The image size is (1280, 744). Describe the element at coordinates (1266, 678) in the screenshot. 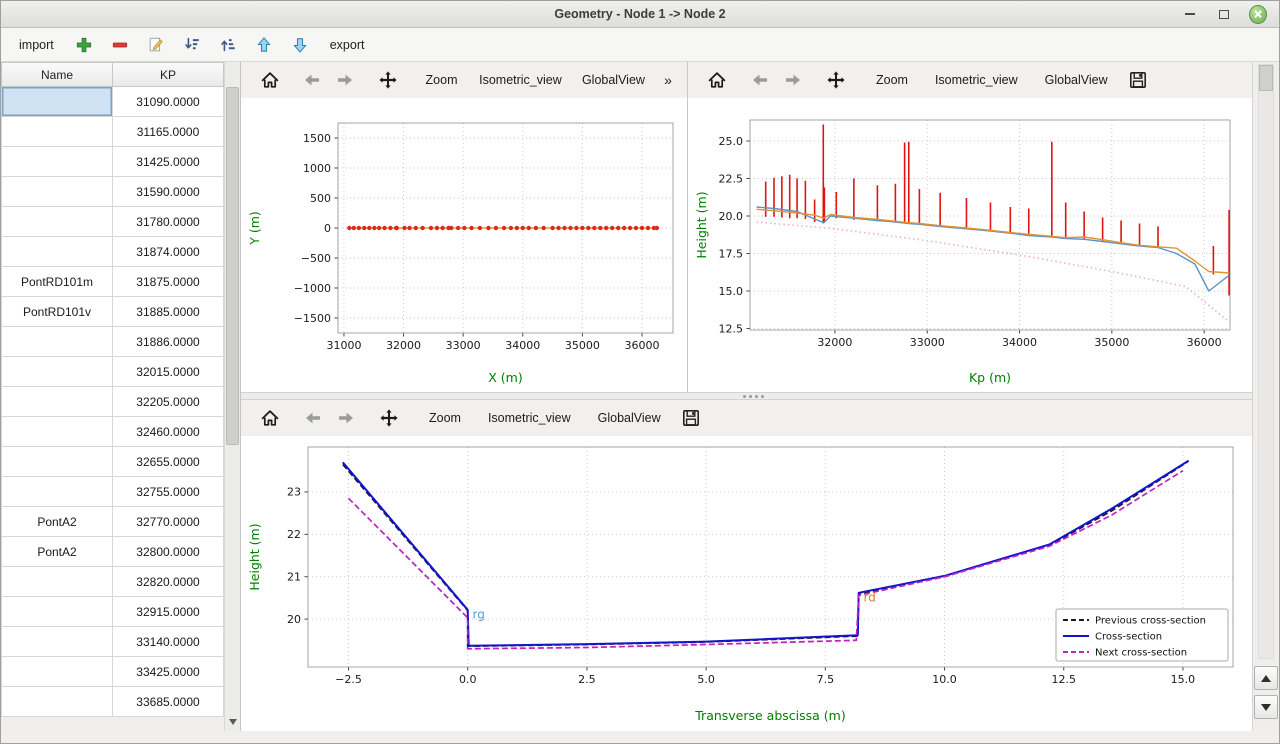

I see `scroll-up-button` at that location.